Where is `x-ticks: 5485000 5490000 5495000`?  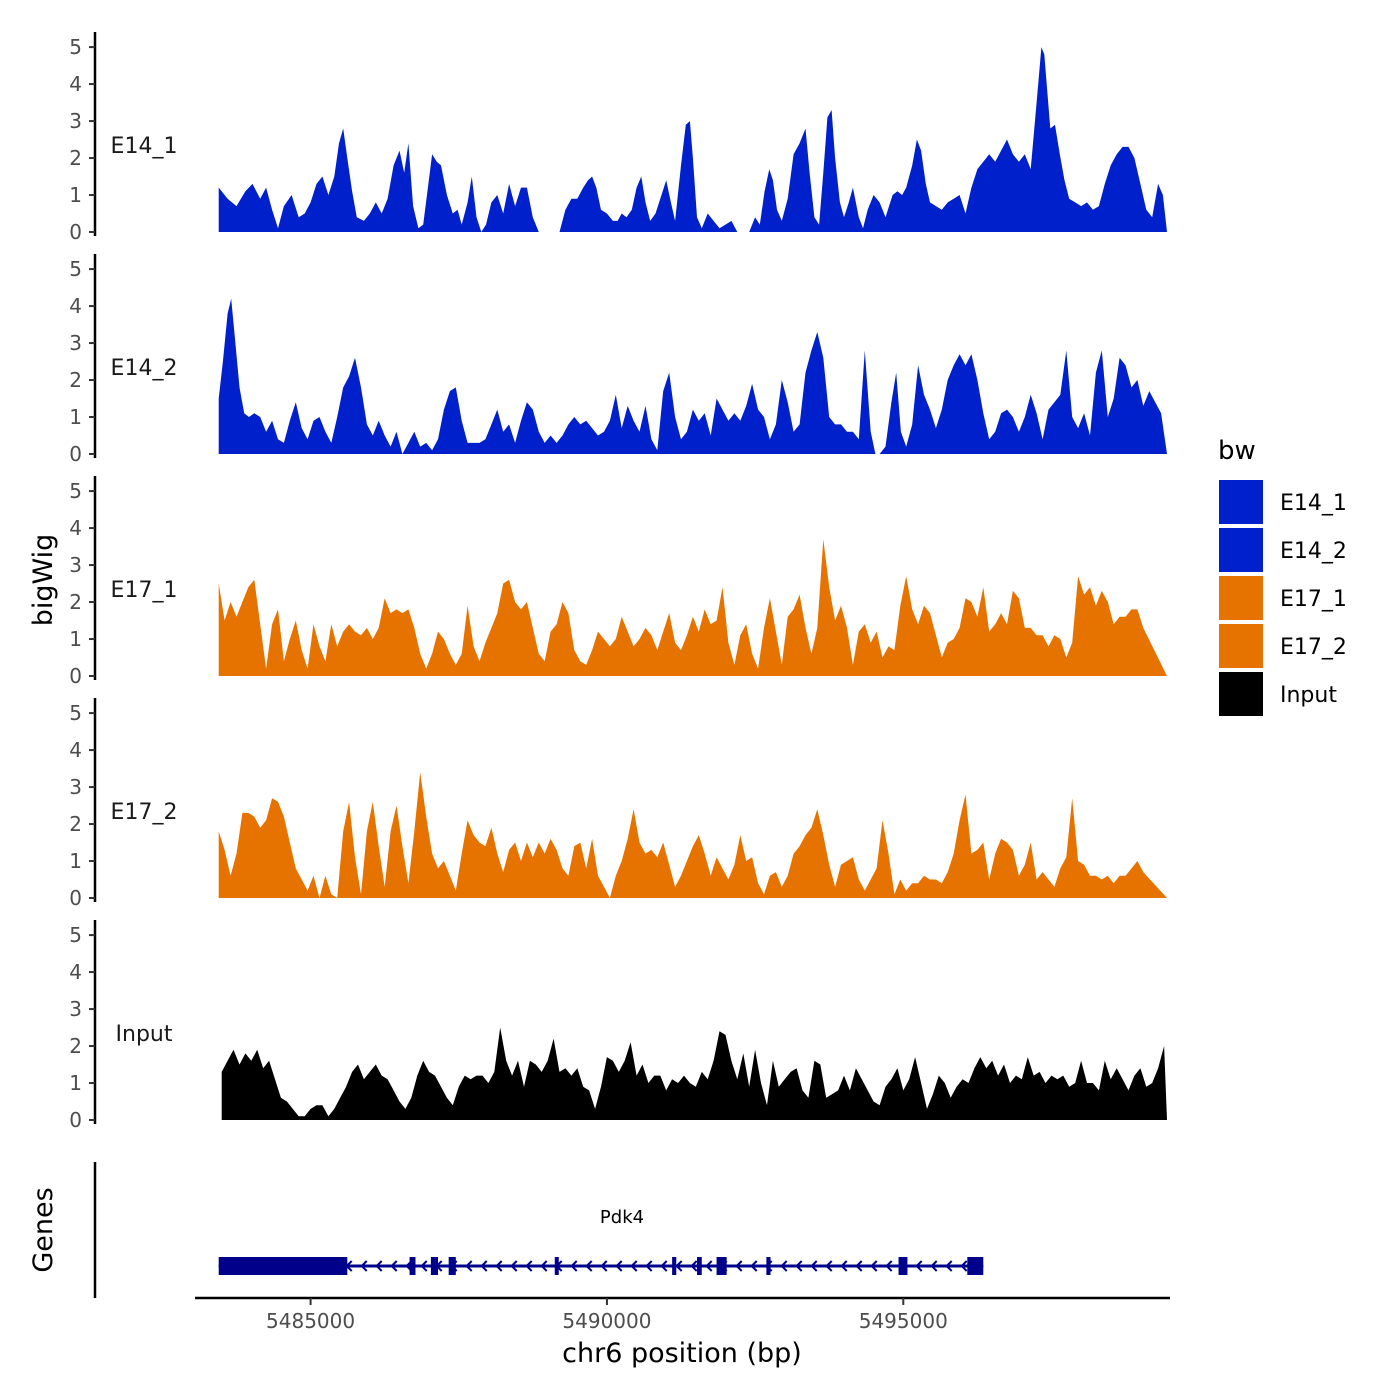
x-ticks: 5485000 5490000 5495000 is located at coordinates (607, 1315).